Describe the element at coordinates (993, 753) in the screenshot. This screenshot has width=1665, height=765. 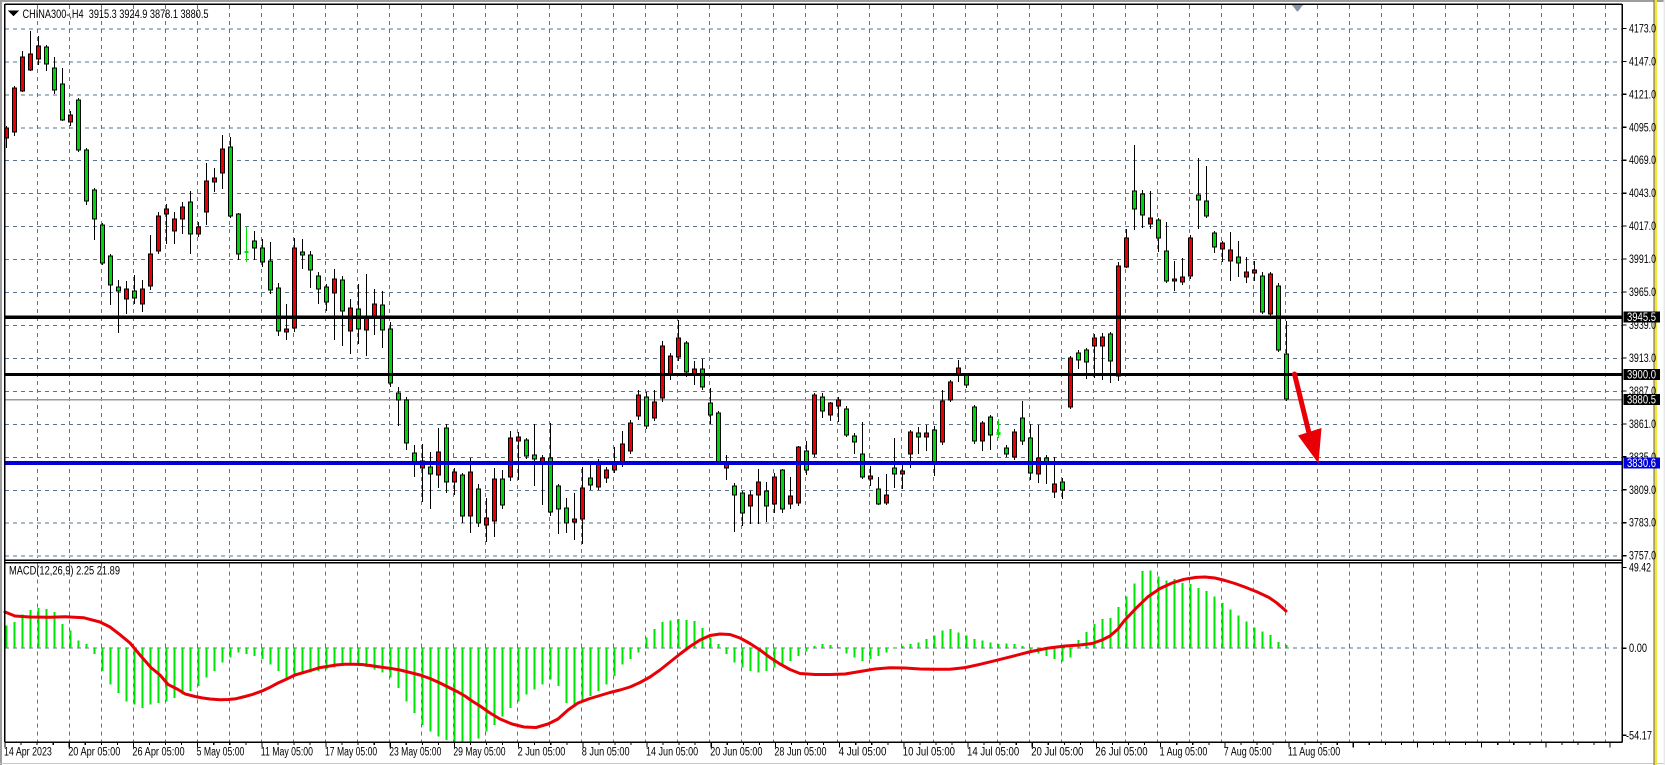
I see `svg-text: 14 Jul 05:00` at that location.